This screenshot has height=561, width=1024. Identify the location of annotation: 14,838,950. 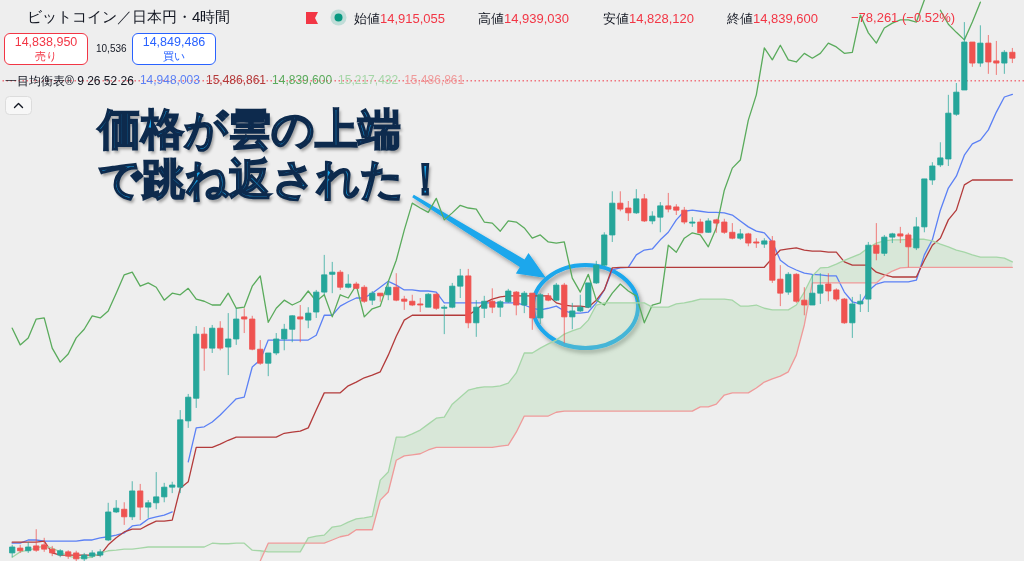
(46, 42).